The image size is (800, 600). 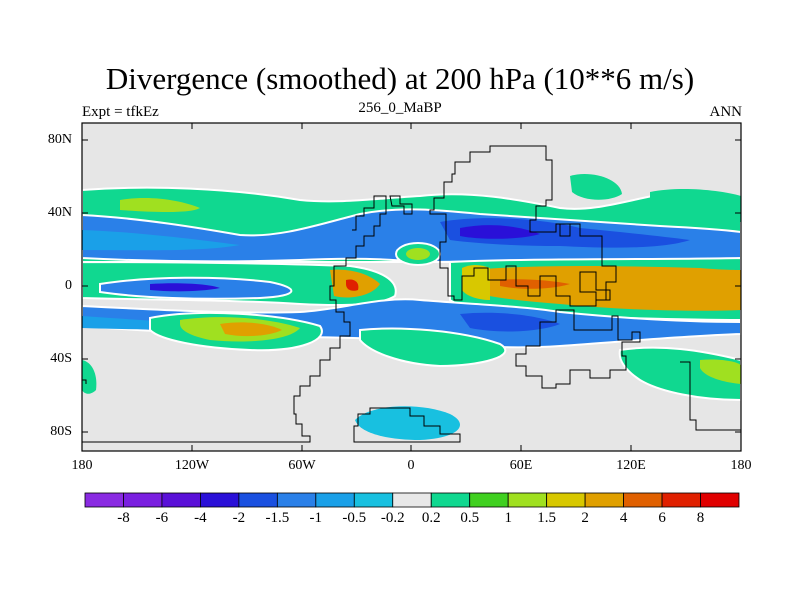 What do you see at coordinates (59, 139) in the screenshot?
I see `y-tick-80n: 80N` at bounding box center [59, 139].